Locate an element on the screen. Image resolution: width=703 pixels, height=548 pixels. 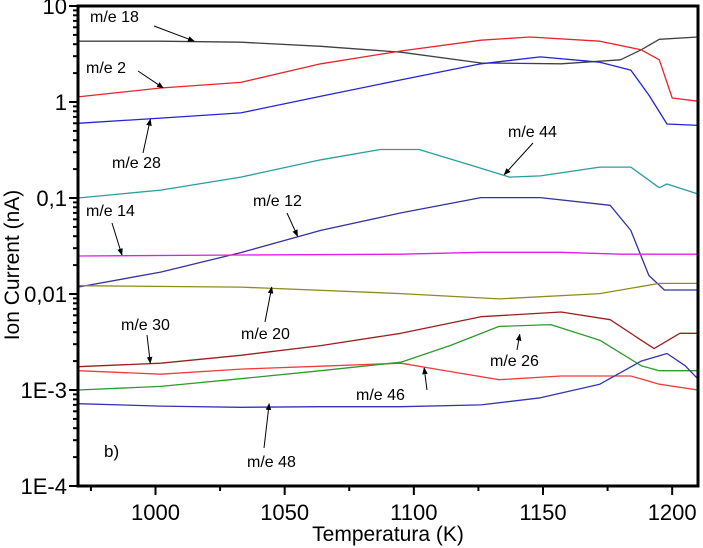
annotation-label-m-e-14: m/e 14 is located at coordinates (110, 211).